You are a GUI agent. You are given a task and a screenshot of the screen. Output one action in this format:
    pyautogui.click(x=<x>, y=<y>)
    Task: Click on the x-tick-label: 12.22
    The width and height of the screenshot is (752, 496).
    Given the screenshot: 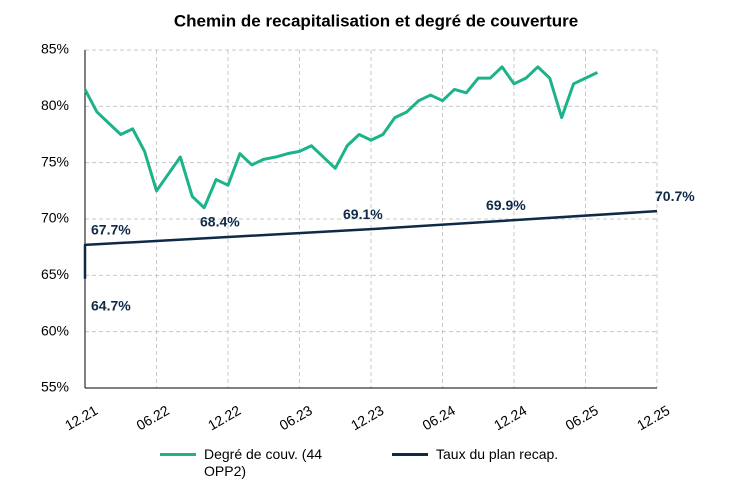 What is the action you would take?
    pyautogui.click(x=224, y=417)
    